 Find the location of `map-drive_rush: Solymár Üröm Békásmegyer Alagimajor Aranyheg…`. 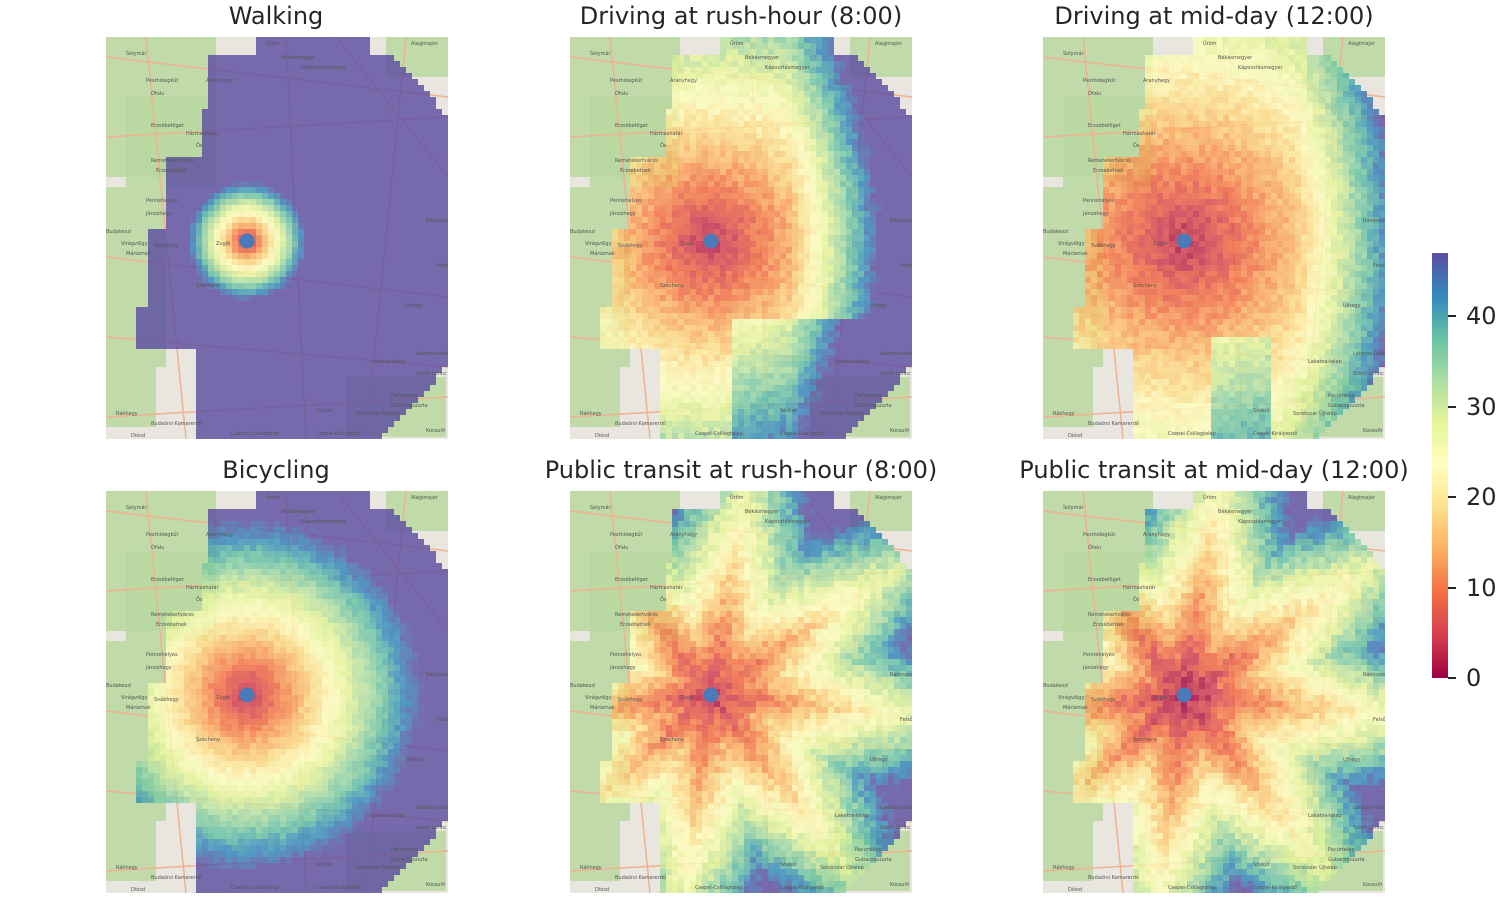

map-drive_rush: Solymár Üröm Békásmegyer Alagimajor Aranyheg… is located at coordinates (741, 238).